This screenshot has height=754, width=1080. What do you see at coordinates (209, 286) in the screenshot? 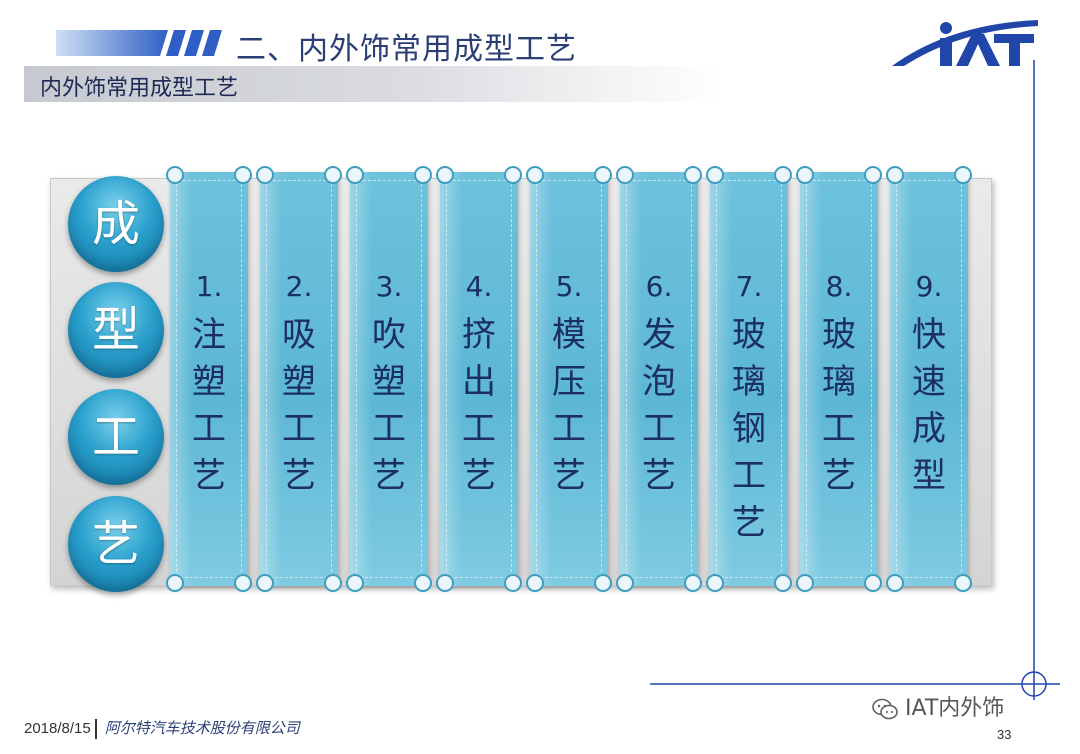
I see `process-number: 1.` at bounding box center [209, 286].